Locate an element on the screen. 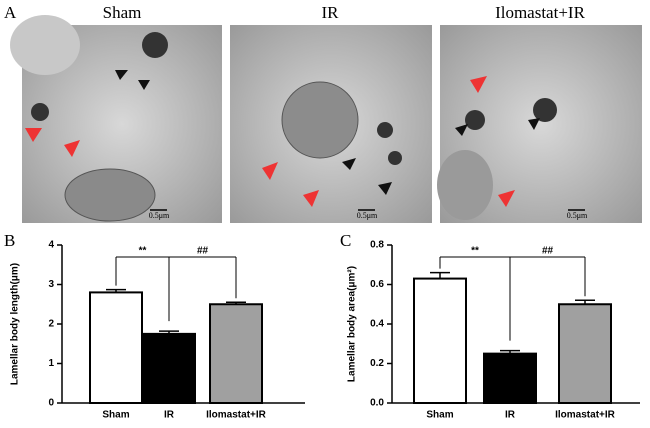  y-tick-label: 0.4 is located at coordinates (377, 324).